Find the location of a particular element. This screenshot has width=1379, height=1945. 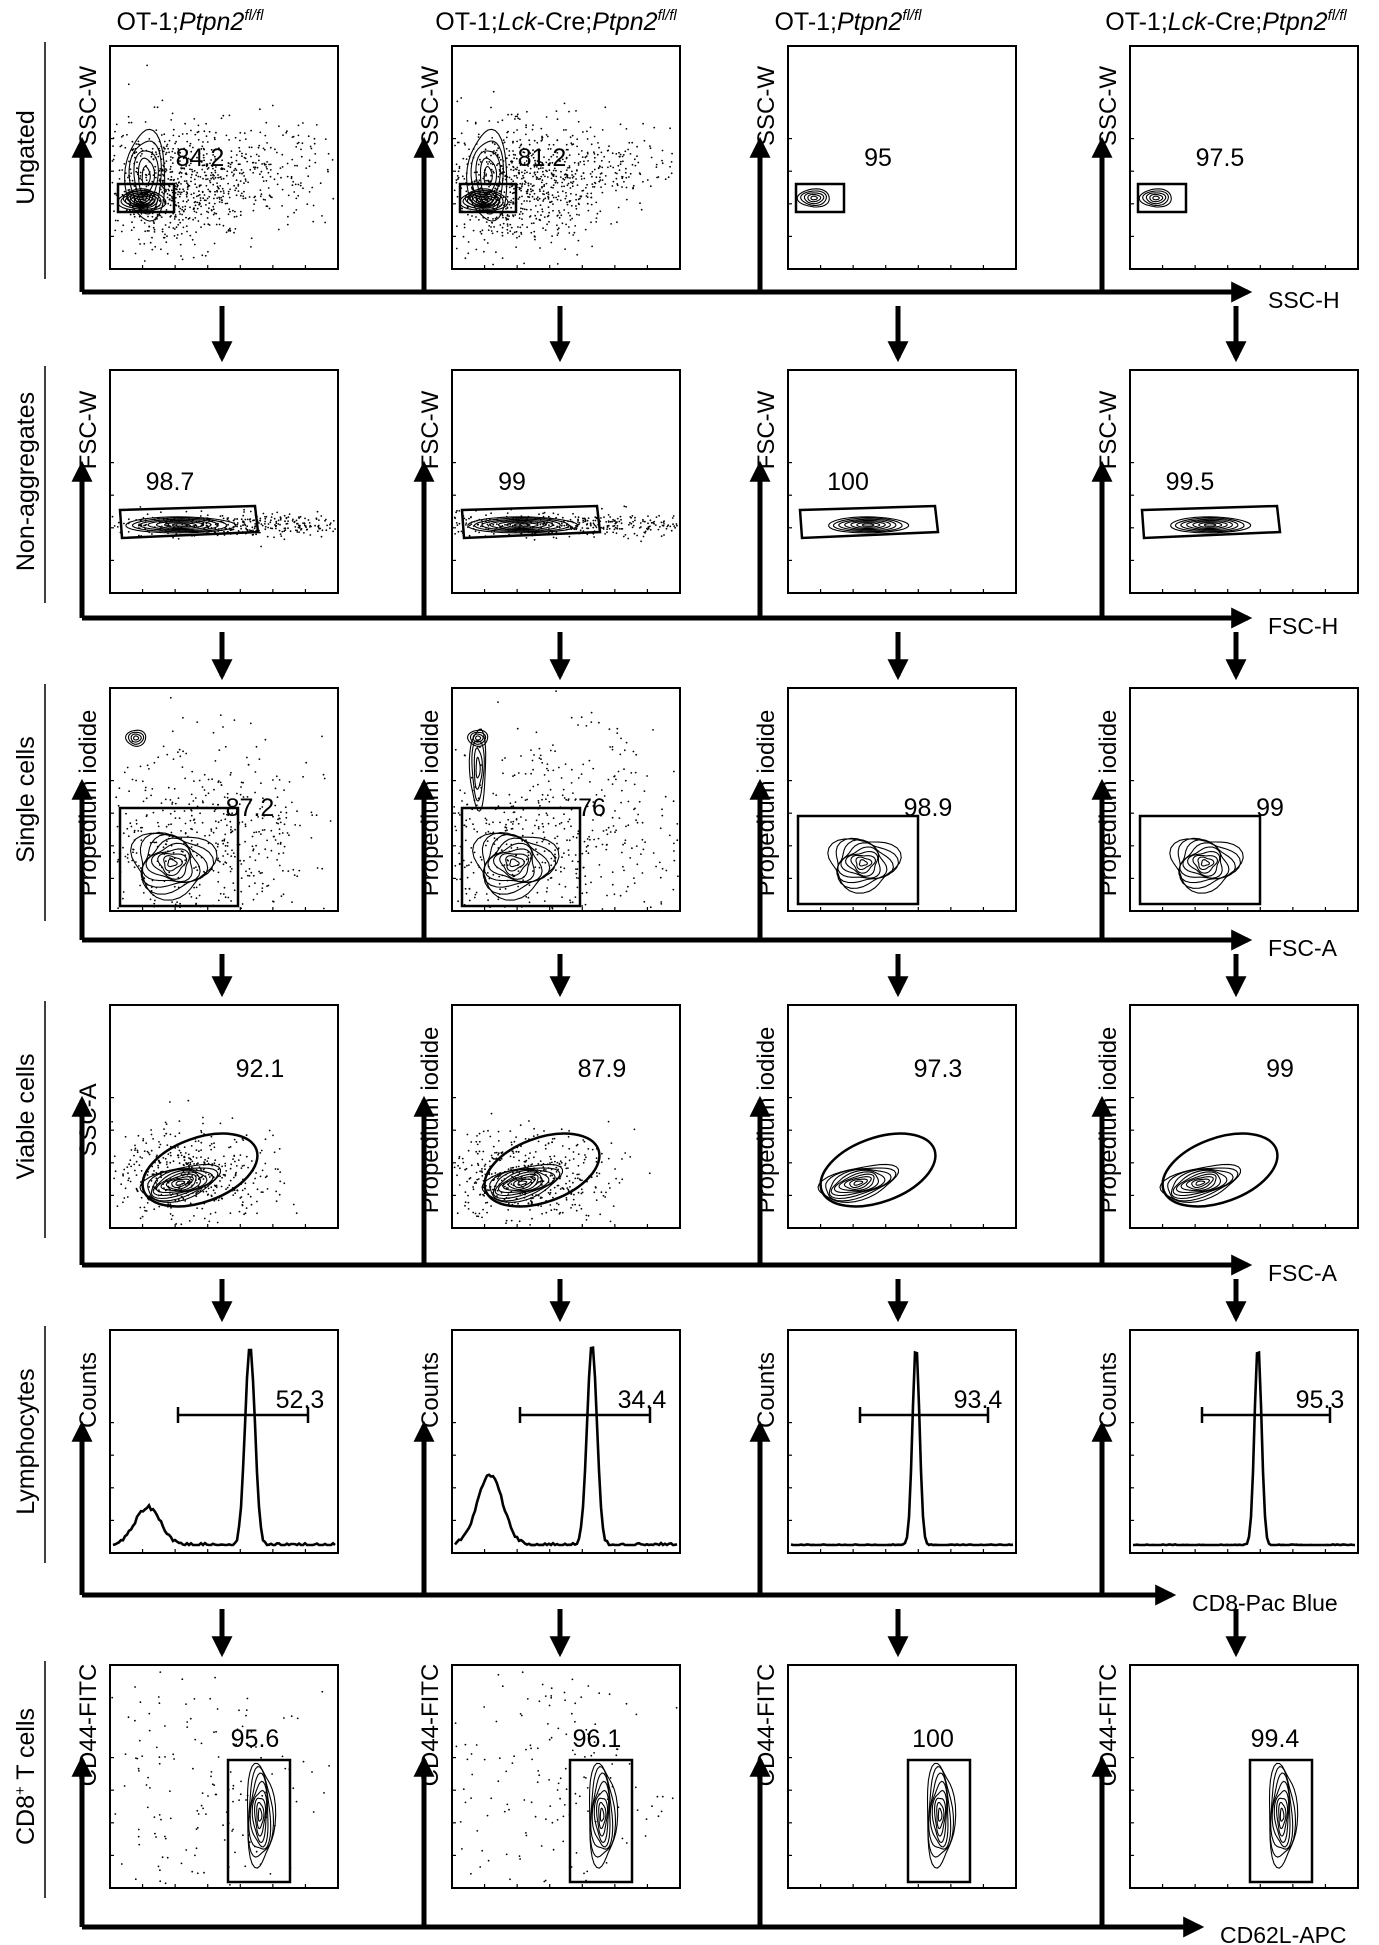

gate-percentage: 99.4 is located at coordinates (1275, 1739).